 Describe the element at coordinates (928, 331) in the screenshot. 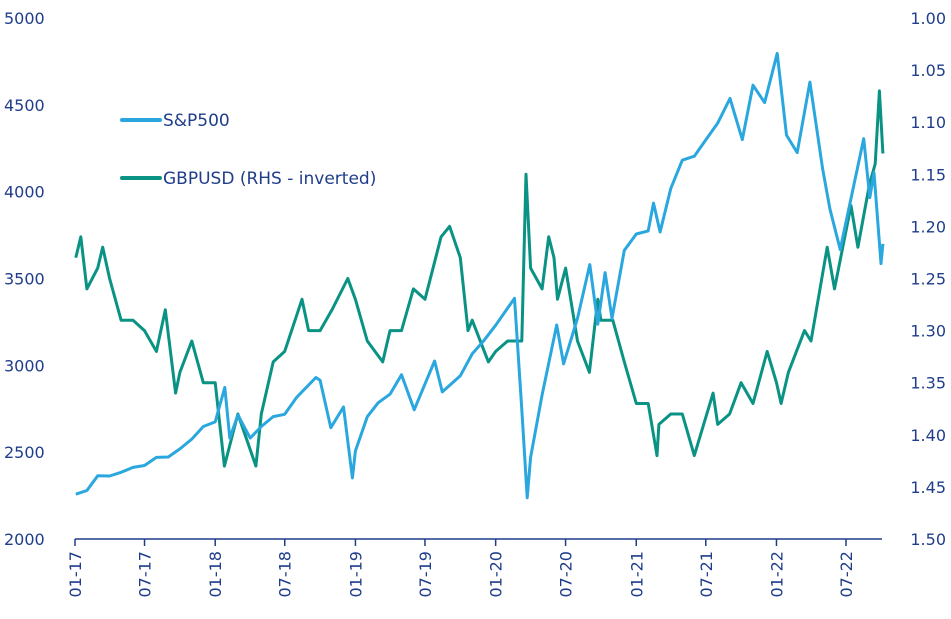

I see `right-tick-label: 1.30` at that location.